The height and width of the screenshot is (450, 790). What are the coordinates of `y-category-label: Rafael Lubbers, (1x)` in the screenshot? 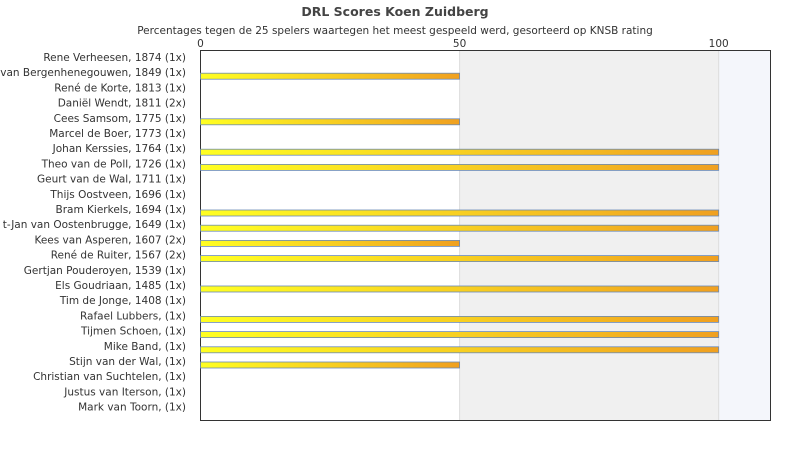 It's located at (133, 316).